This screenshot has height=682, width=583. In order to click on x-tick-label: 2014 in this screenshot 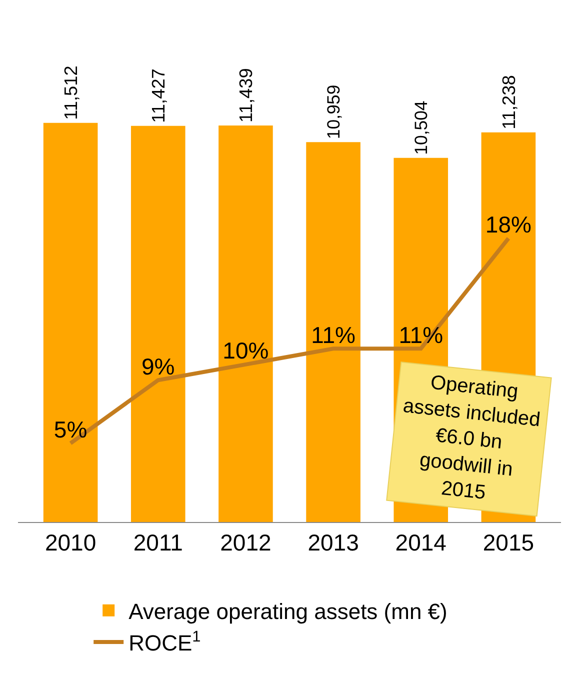, I will do `click(421, 543)`.